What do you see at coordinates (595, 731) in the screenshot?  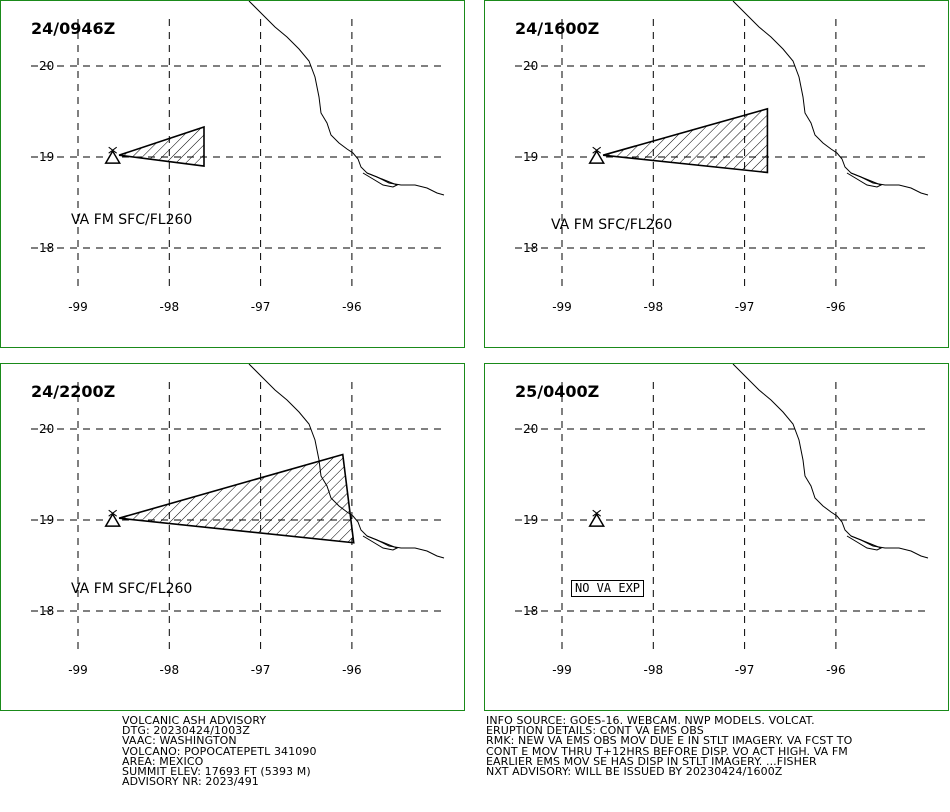 I see `advisory-line: ERUPTION DETAILS: CONT VA EMS OBS` at bounding box center [595, 731].